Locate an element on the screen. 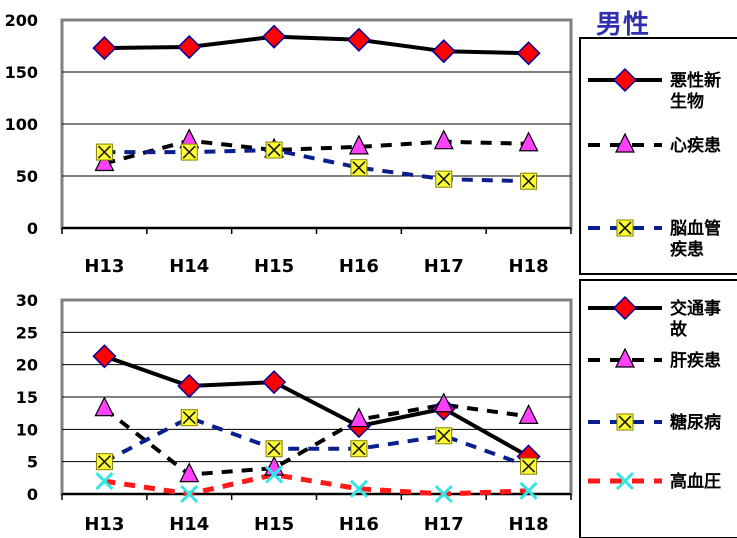  legend-label-2: 肝疾患 is located at coordinates (695, 360).